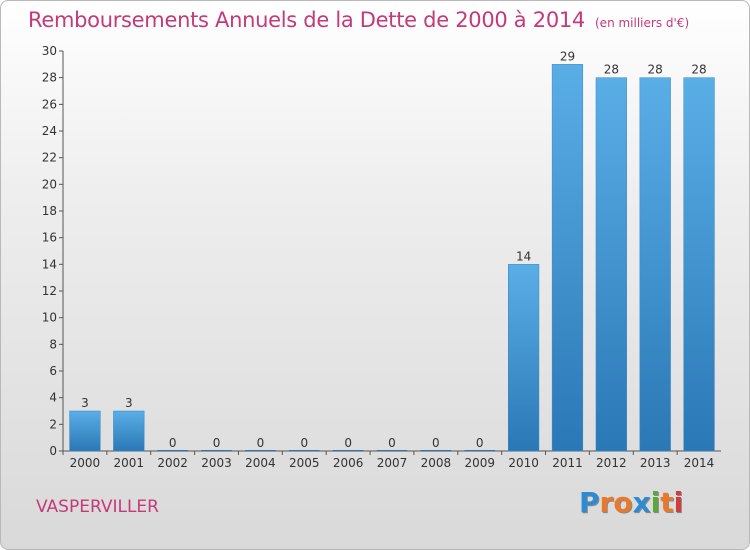 The height and width of the screenshot is (550, 750). I want to click on y-tick-label: 30, so click(49, 51).